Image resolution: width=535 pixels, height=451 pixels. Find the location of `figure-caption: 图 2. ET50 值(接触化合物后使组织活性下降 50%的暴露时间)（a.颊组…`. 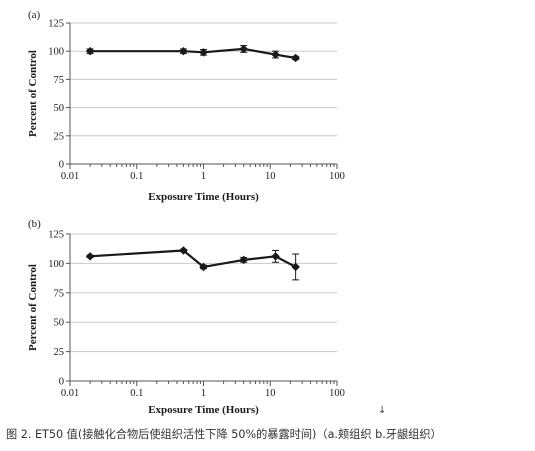

figure-caption: 图 2. ET50 值(接触化合物后使组织活性下降 50%的暴露时间)（a.颊组… is located at coordinates (224, 434).